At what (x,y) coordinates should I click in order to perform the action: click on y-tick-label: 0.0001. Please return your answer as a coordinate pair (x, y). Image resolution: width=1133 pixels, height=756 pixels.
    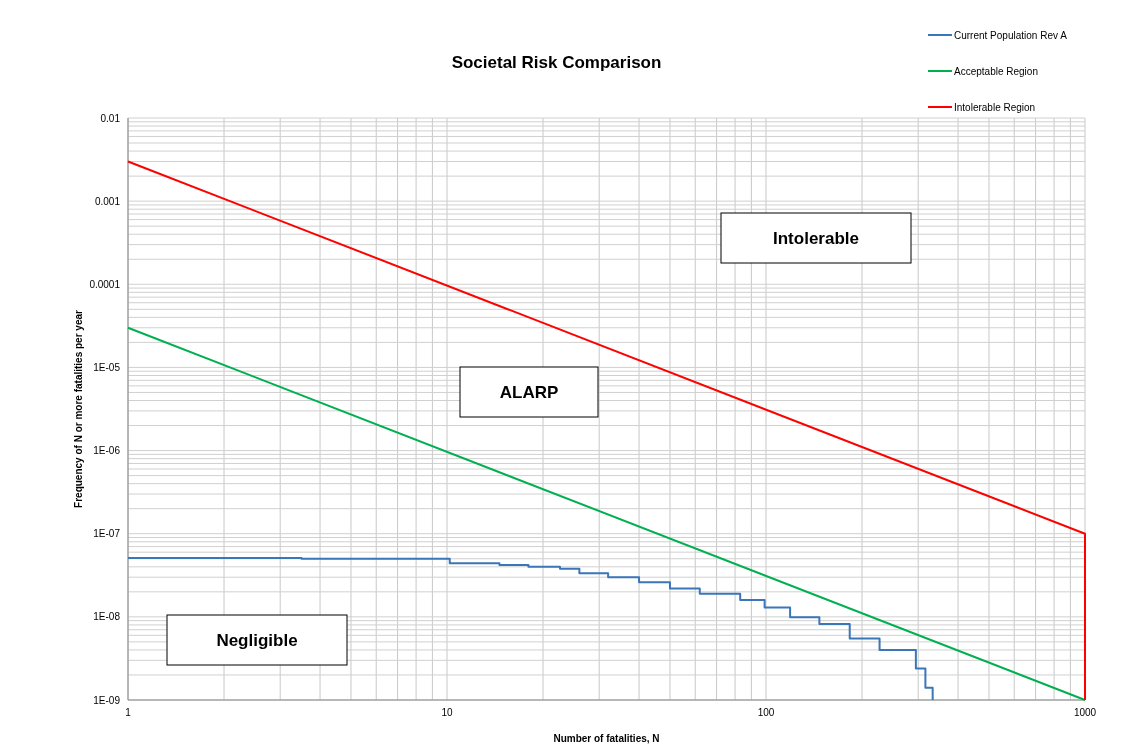
    Looking at the image, I should click on (105, 284).